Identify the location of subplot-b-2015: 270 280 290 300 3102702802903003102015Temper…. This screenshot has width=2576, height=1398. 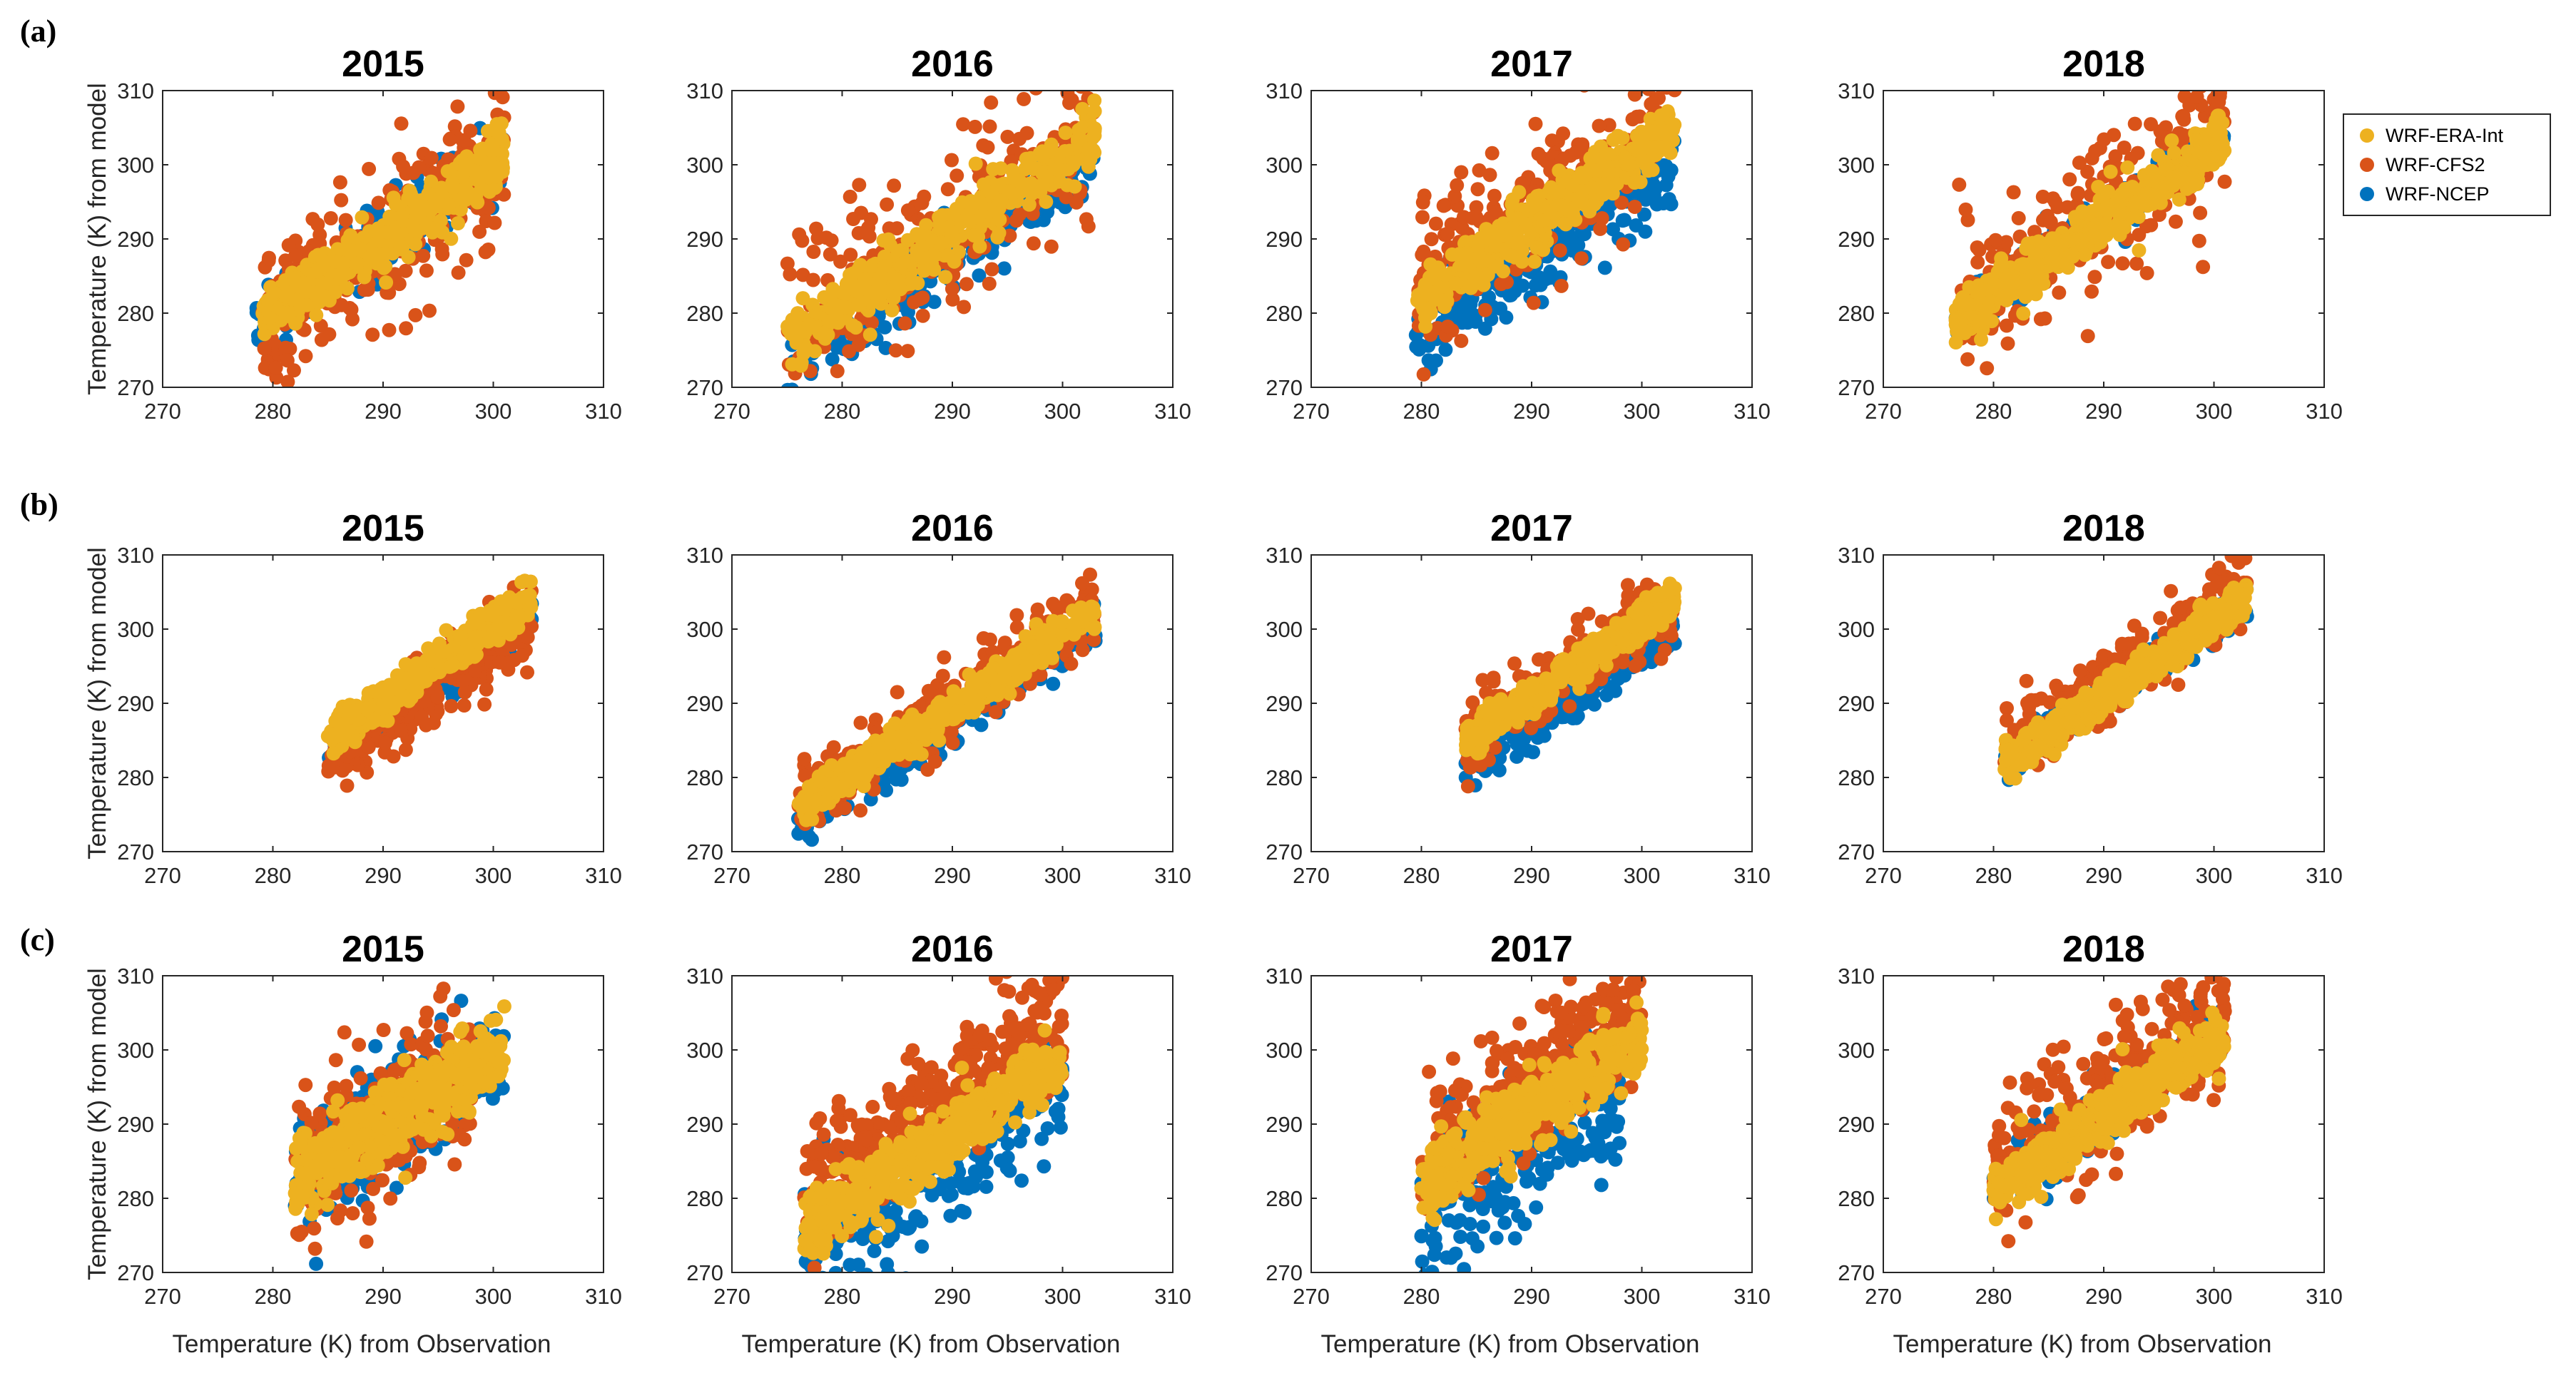
(352, 698).